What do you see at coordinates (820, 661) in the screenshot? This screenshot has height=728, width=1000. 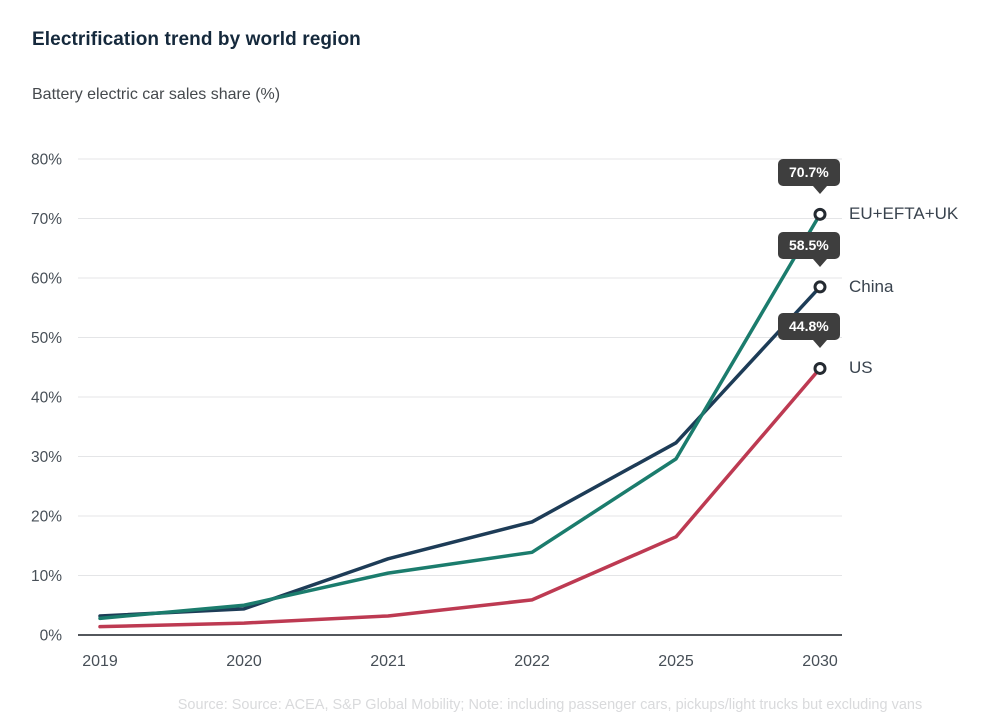 I see `x-tick-label: 2030` at bounding box center [820, 661].